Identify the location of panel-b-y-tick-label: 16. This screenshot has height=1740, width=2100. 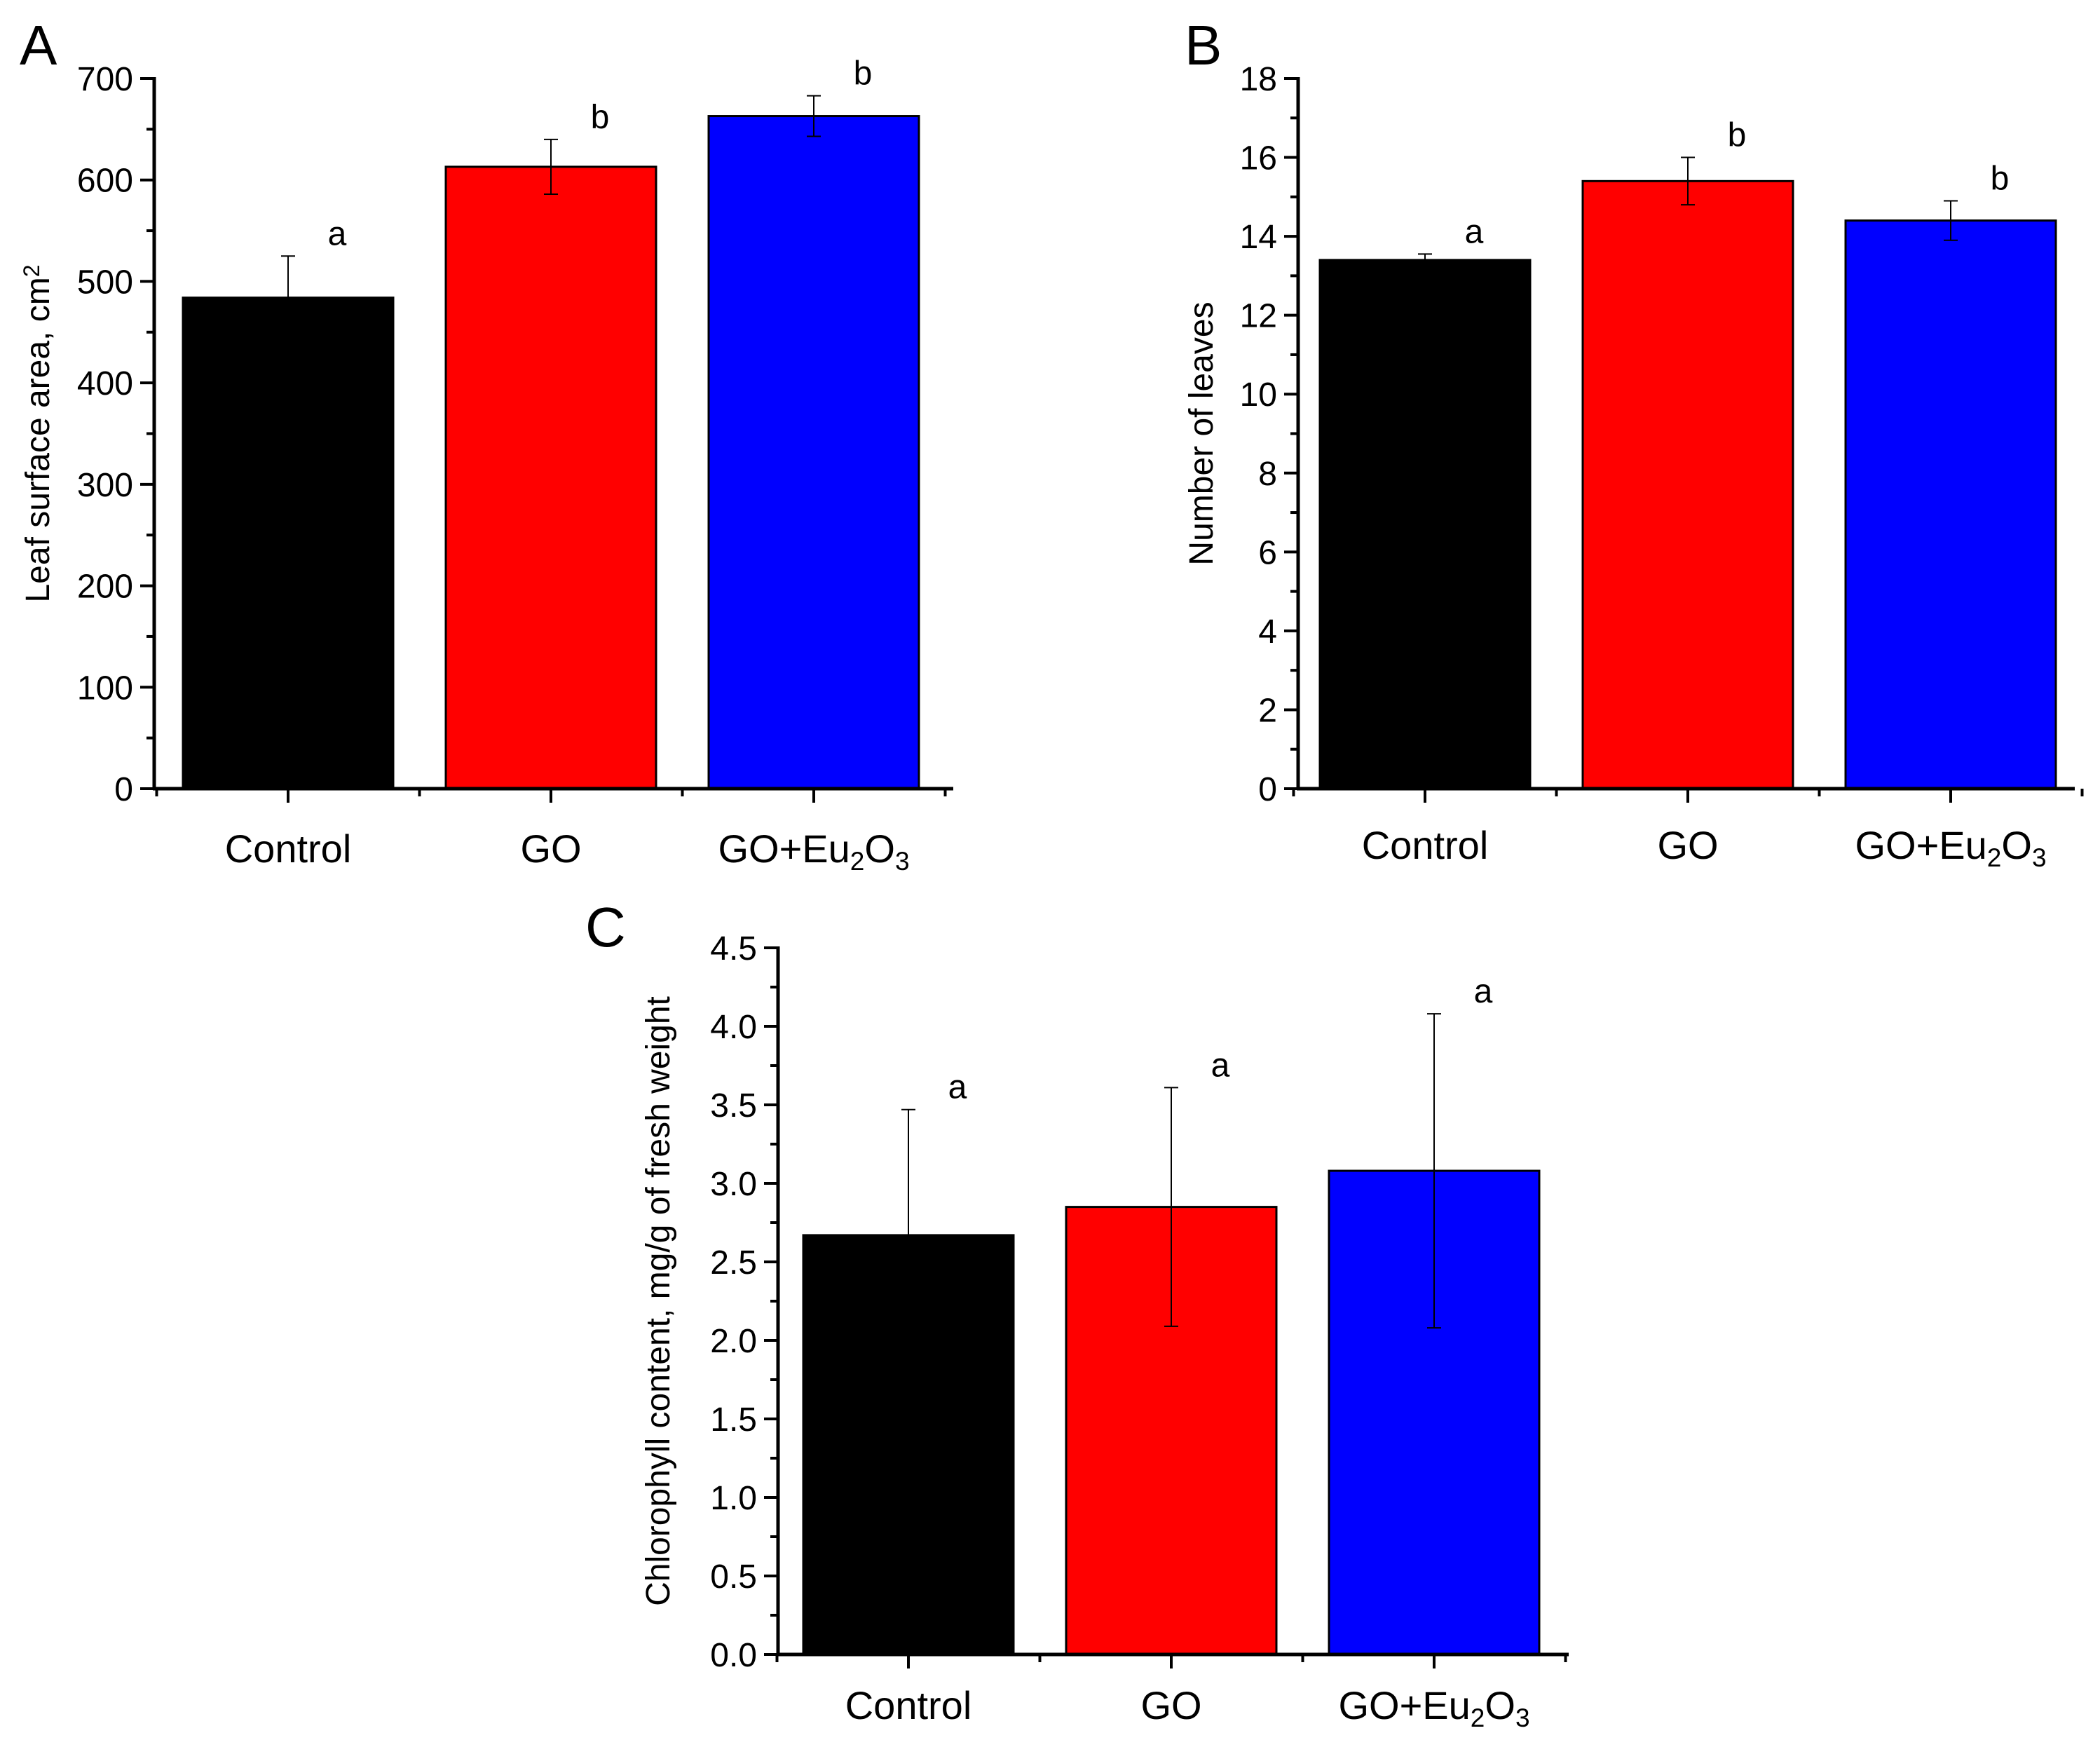
(1258, 158).